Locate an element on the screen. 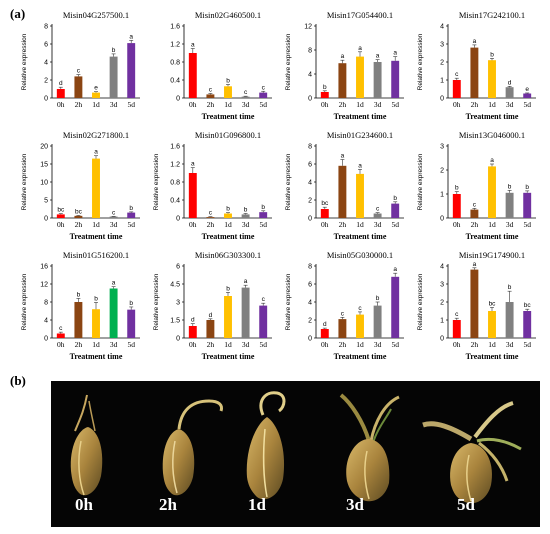 The image size is (550, 534). seed-1d is located at coordinates (266, 445).